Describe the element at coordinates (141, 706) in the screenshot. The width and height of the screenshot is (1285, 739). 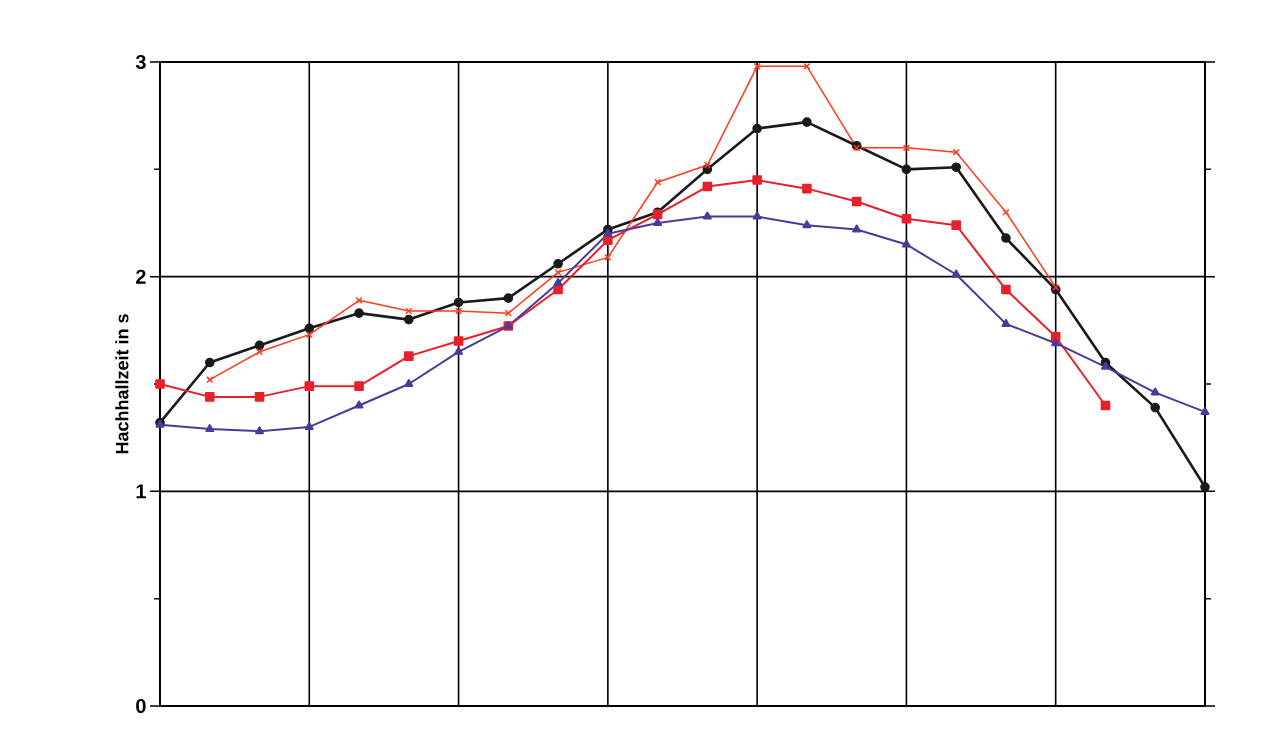
I see `y-tick-label: 0` at that location.